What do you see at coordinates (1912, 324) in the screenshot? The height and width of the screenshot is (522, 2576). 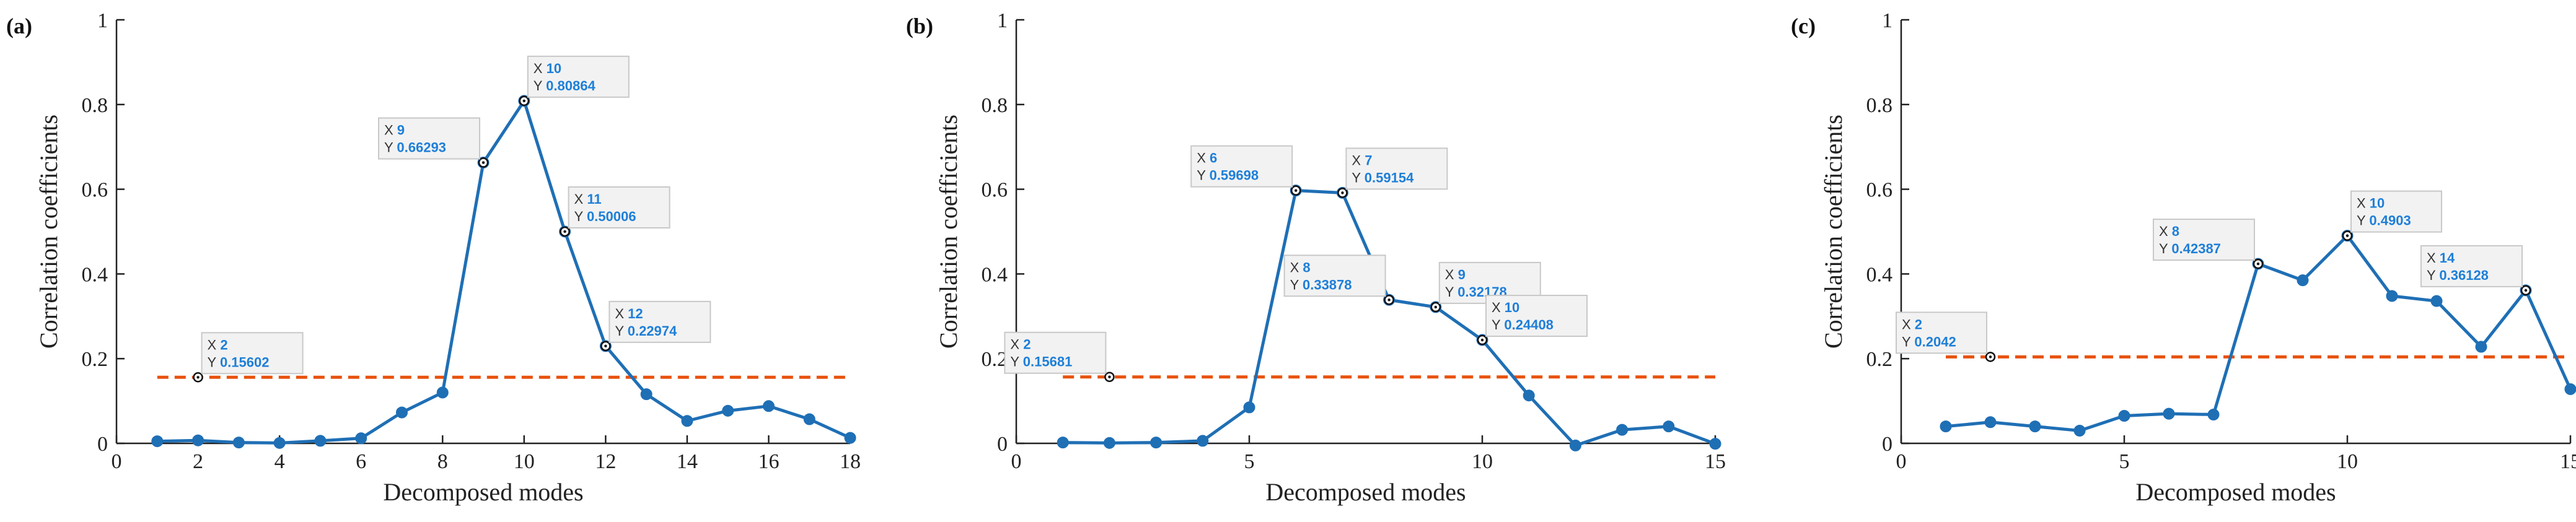 I see `datatip-x: X 2` at bounding box center [1912, 324].